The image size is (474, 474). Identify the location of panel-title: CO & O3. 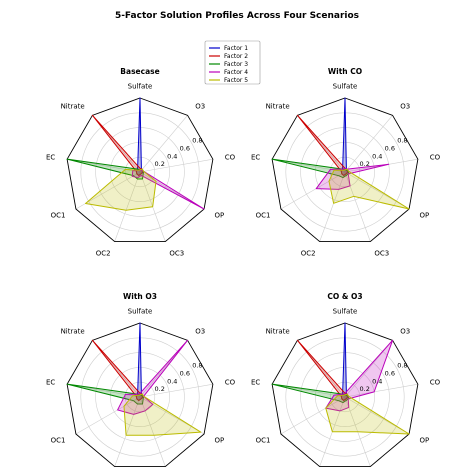
(344, 296).